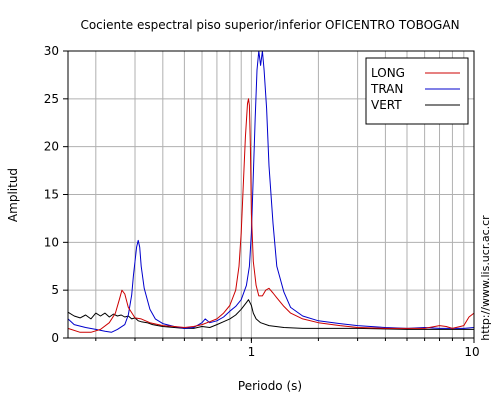 This screenshot has height=400, width=500. Describe the element at coordinates (386, 105) in the screenshot. I see `legend-label-vert: VERT` at that location.